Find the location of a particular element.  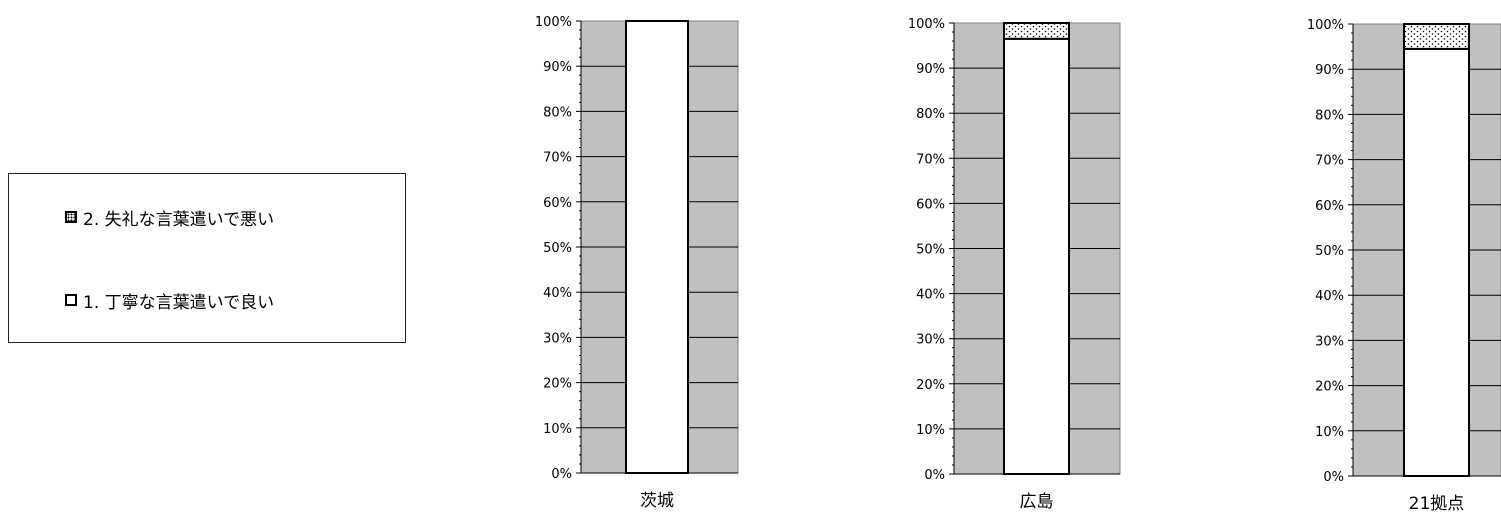

legend-item-bad: 2. 失礼な言葉遣いで悪い is located at coordinates (170, 217).